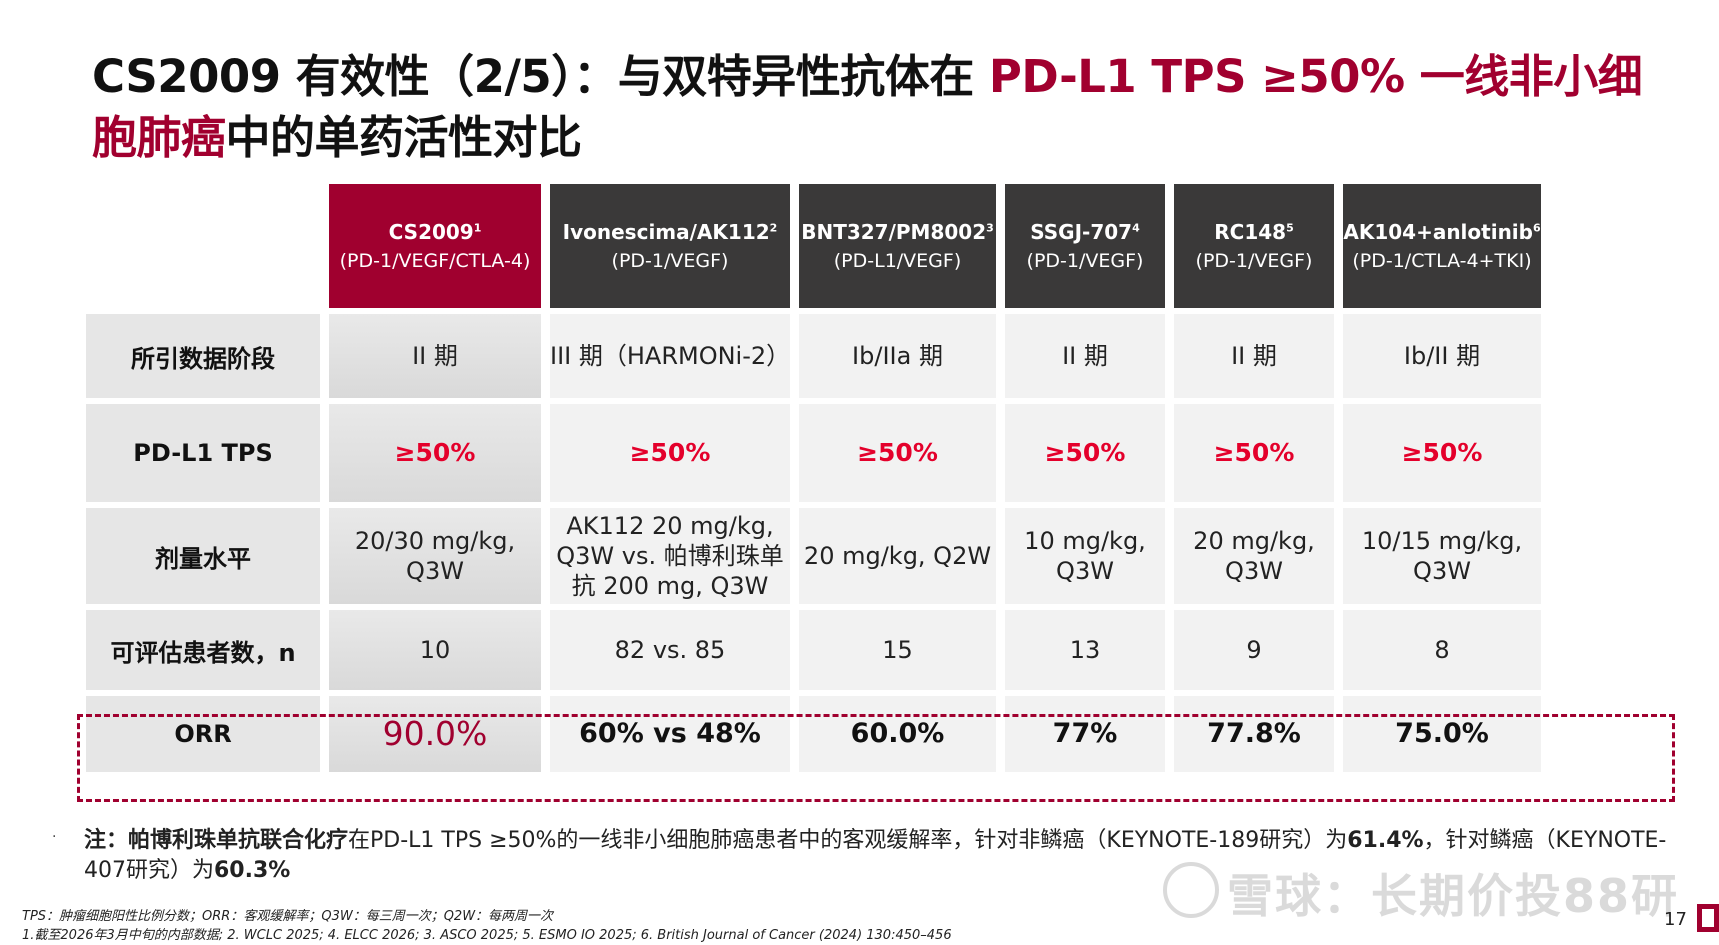 Image resolution: width=1719 pixels, height=945 pixels. I want to click on row-label-orr: ORR, so click(203, 734).